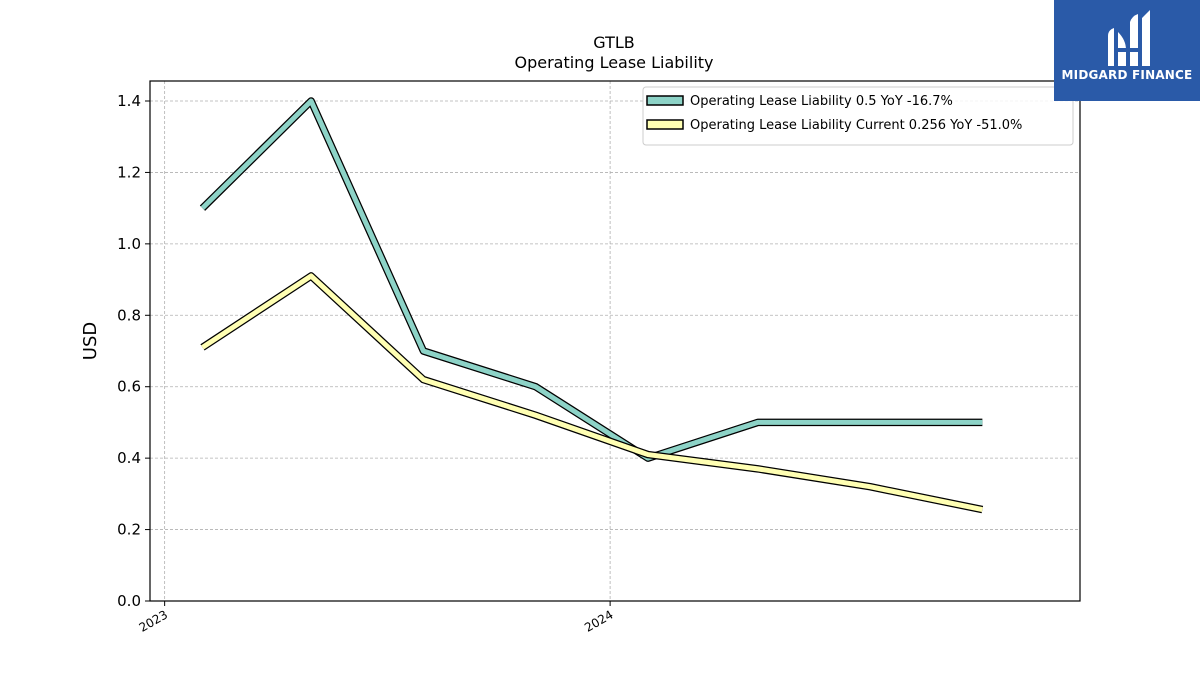  What do you see at coordinates (1129, 38) in the screenshot?
I see `logo-mark-icon` at bounding box center [1129, 38].